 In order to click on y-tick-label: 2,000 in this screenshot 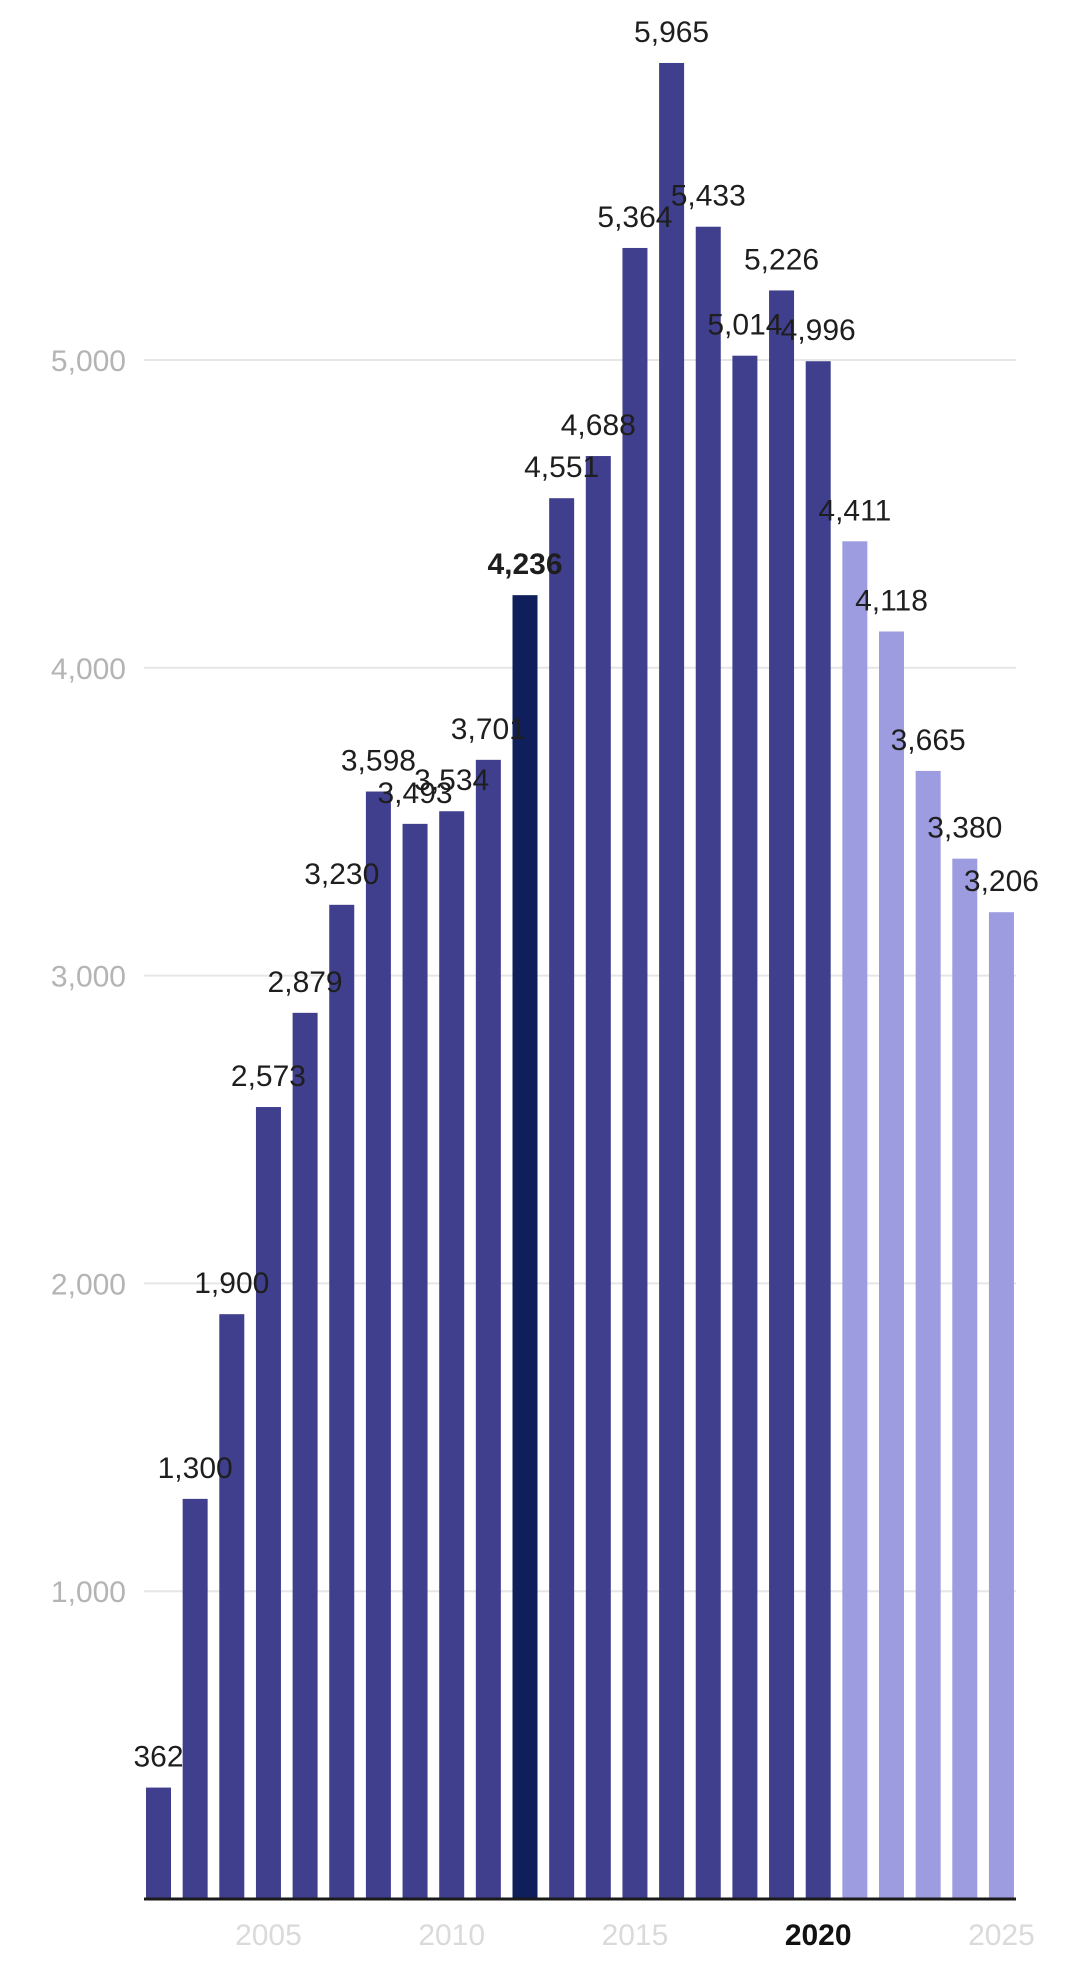, I will do `click(88, 1284)`.